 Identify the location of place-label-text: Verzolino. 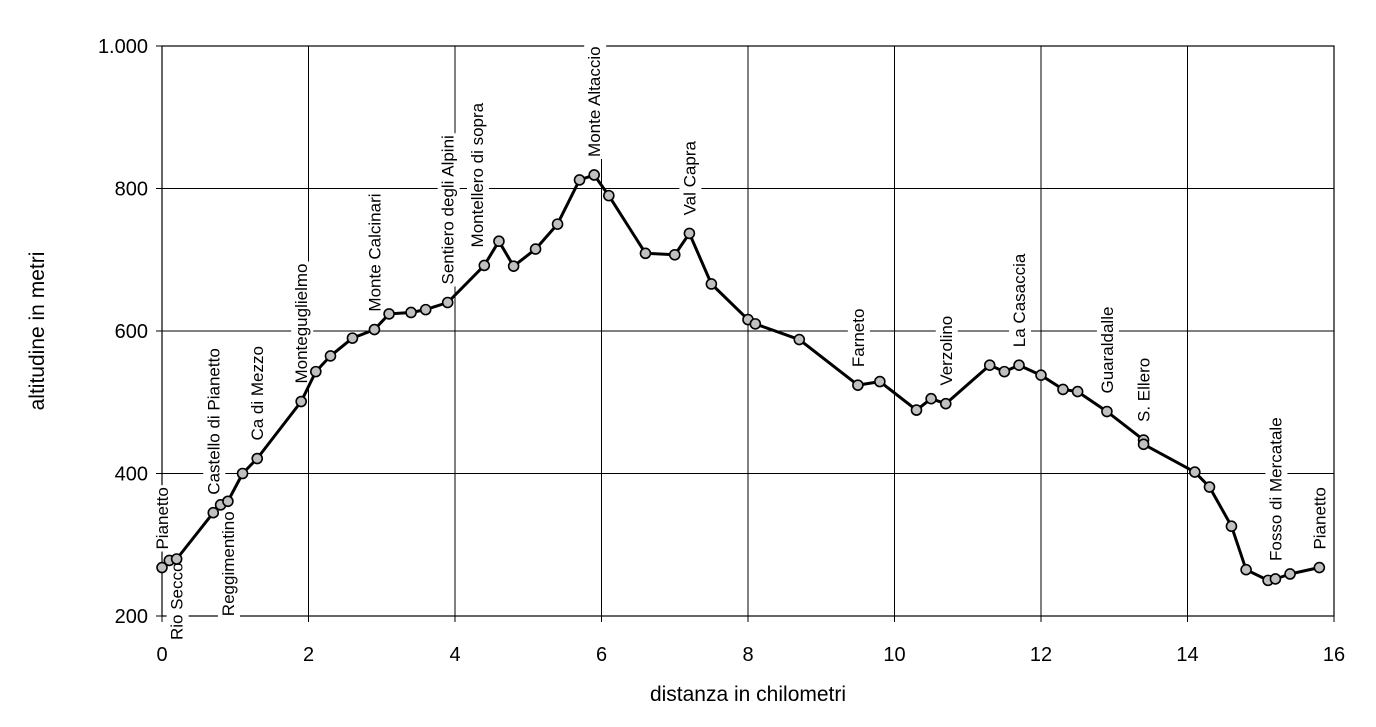
(946, 351).